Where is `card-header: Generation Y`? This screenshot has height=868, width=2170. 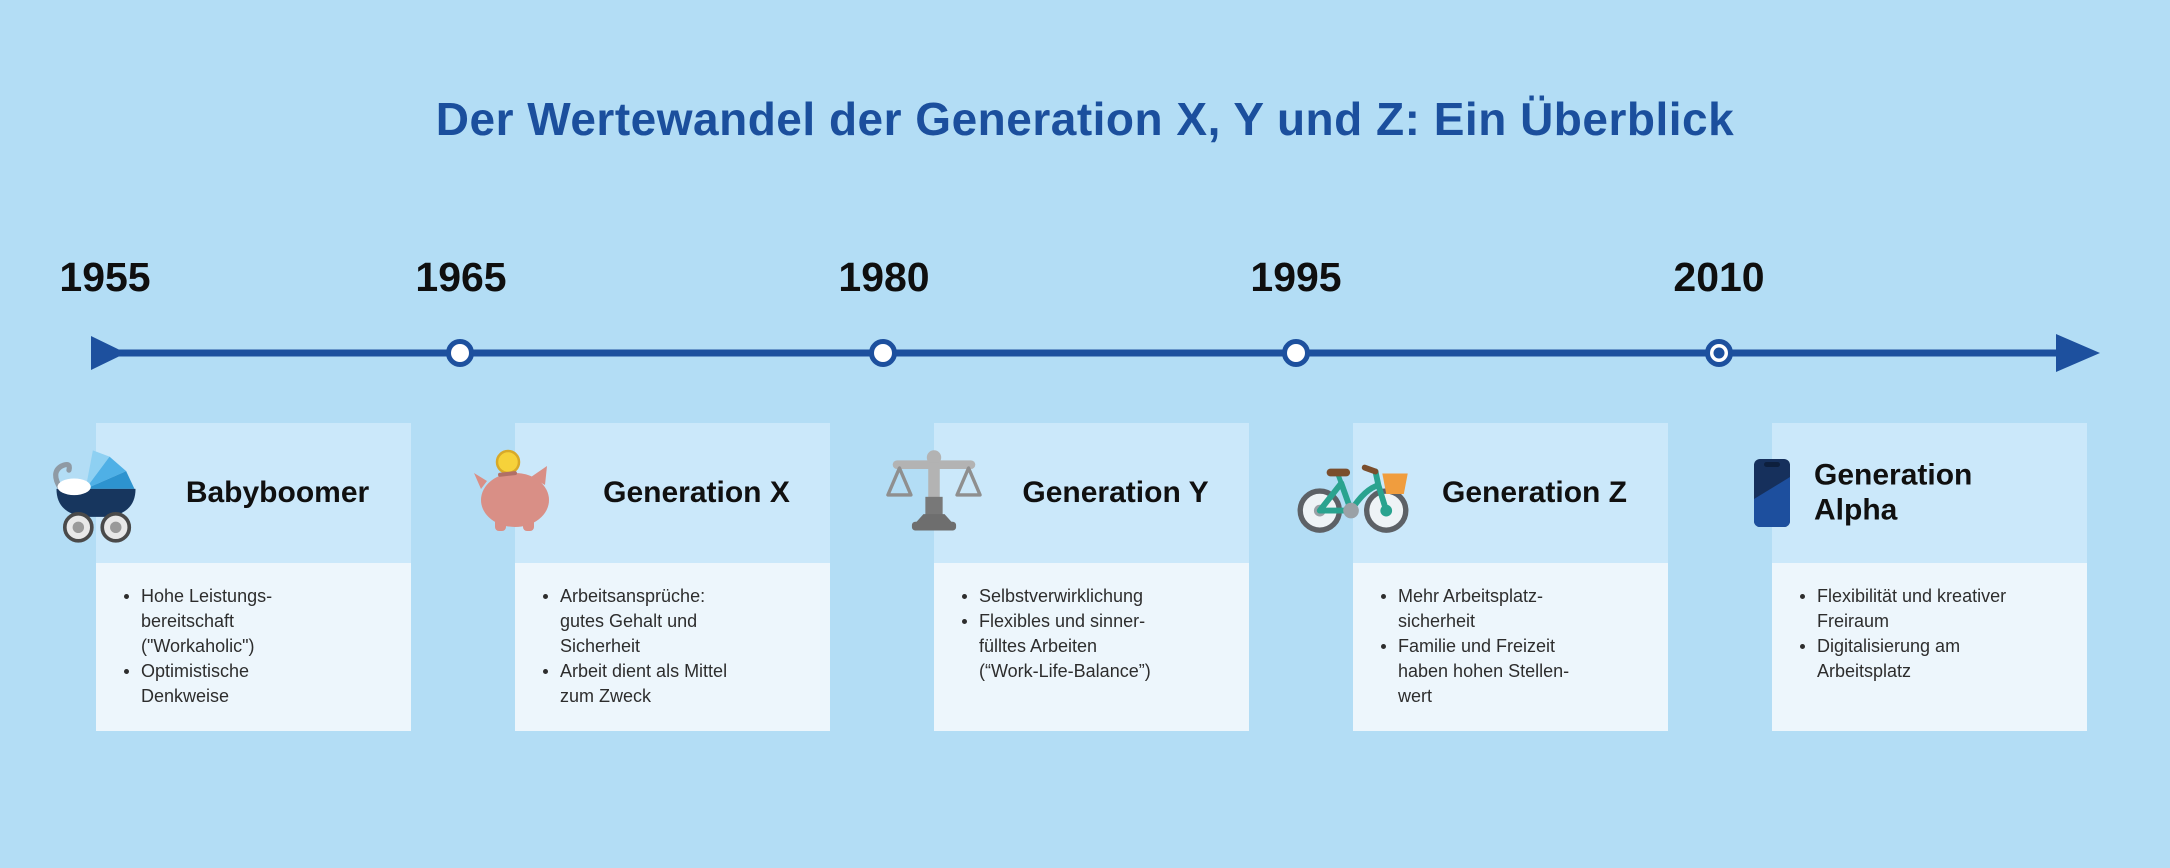
card-header: Generation Y is located at coordinates (1067, 493).